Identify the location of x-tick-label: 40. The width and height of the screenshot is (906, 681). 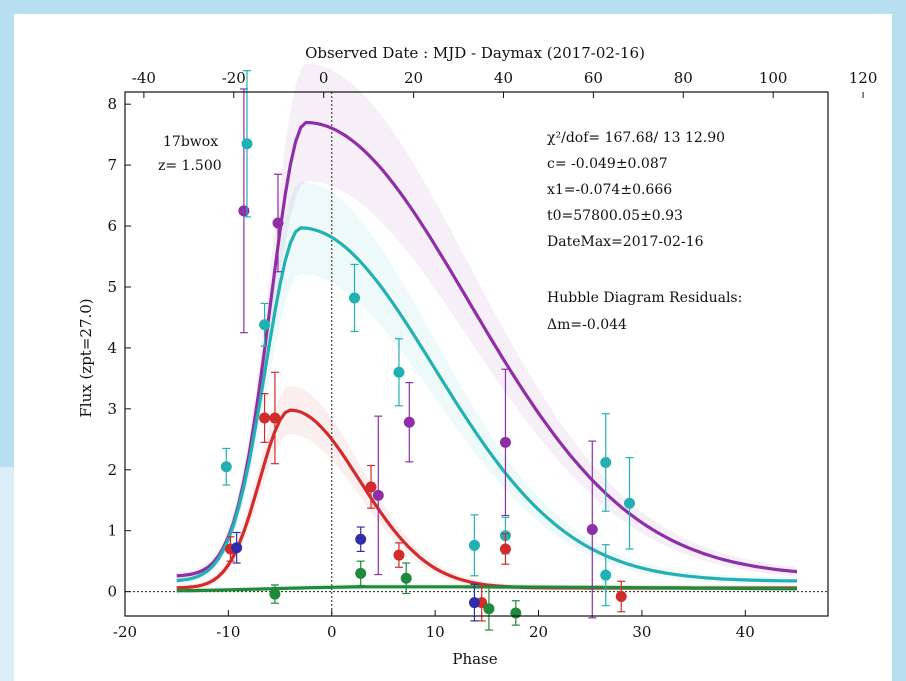
(745, 632).